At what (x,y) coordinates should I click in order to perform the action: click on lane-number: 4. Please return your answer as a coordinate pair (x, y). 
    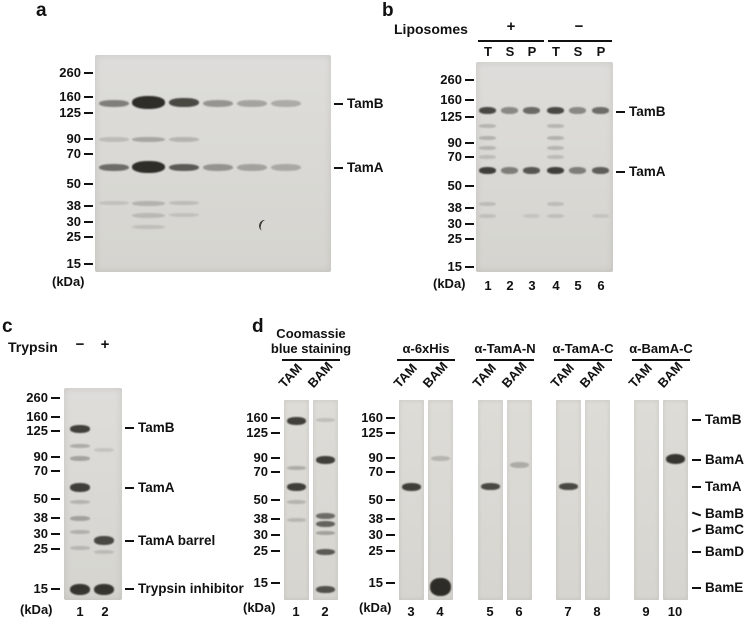
    Looking at the image, I should click on (556, 285).